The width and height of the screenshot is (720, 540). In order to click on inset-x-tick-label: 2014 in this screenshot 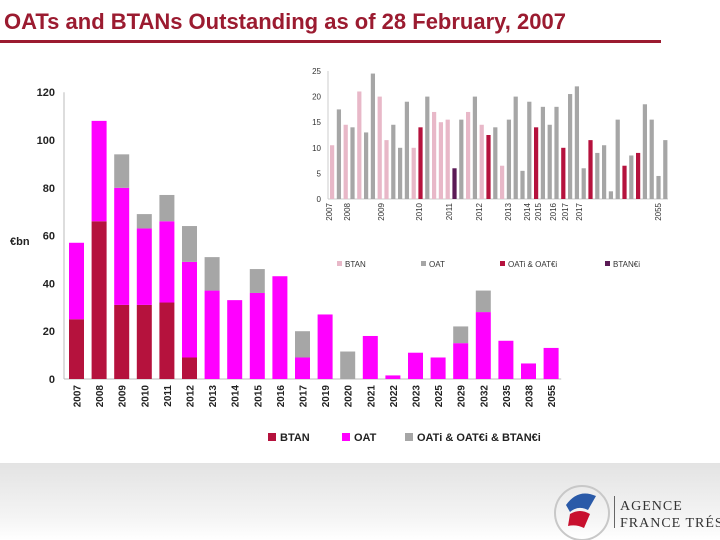, I will do `click(527, 211)`.